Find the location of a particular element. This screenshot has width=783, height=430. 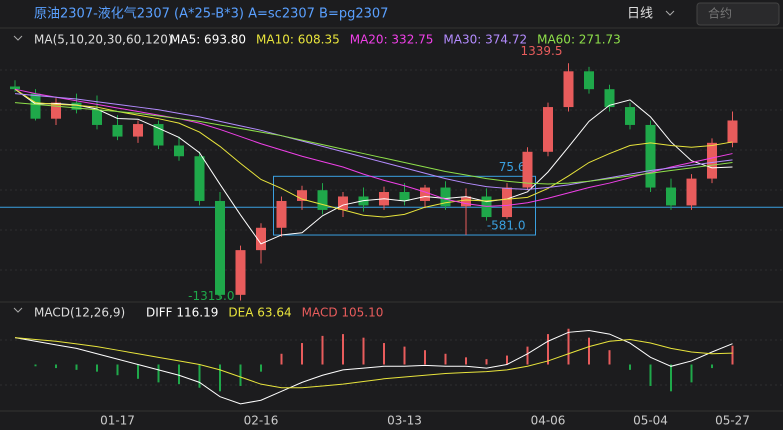

legend-entry: MA30: 374.72 is located at coordinates (485, 40).